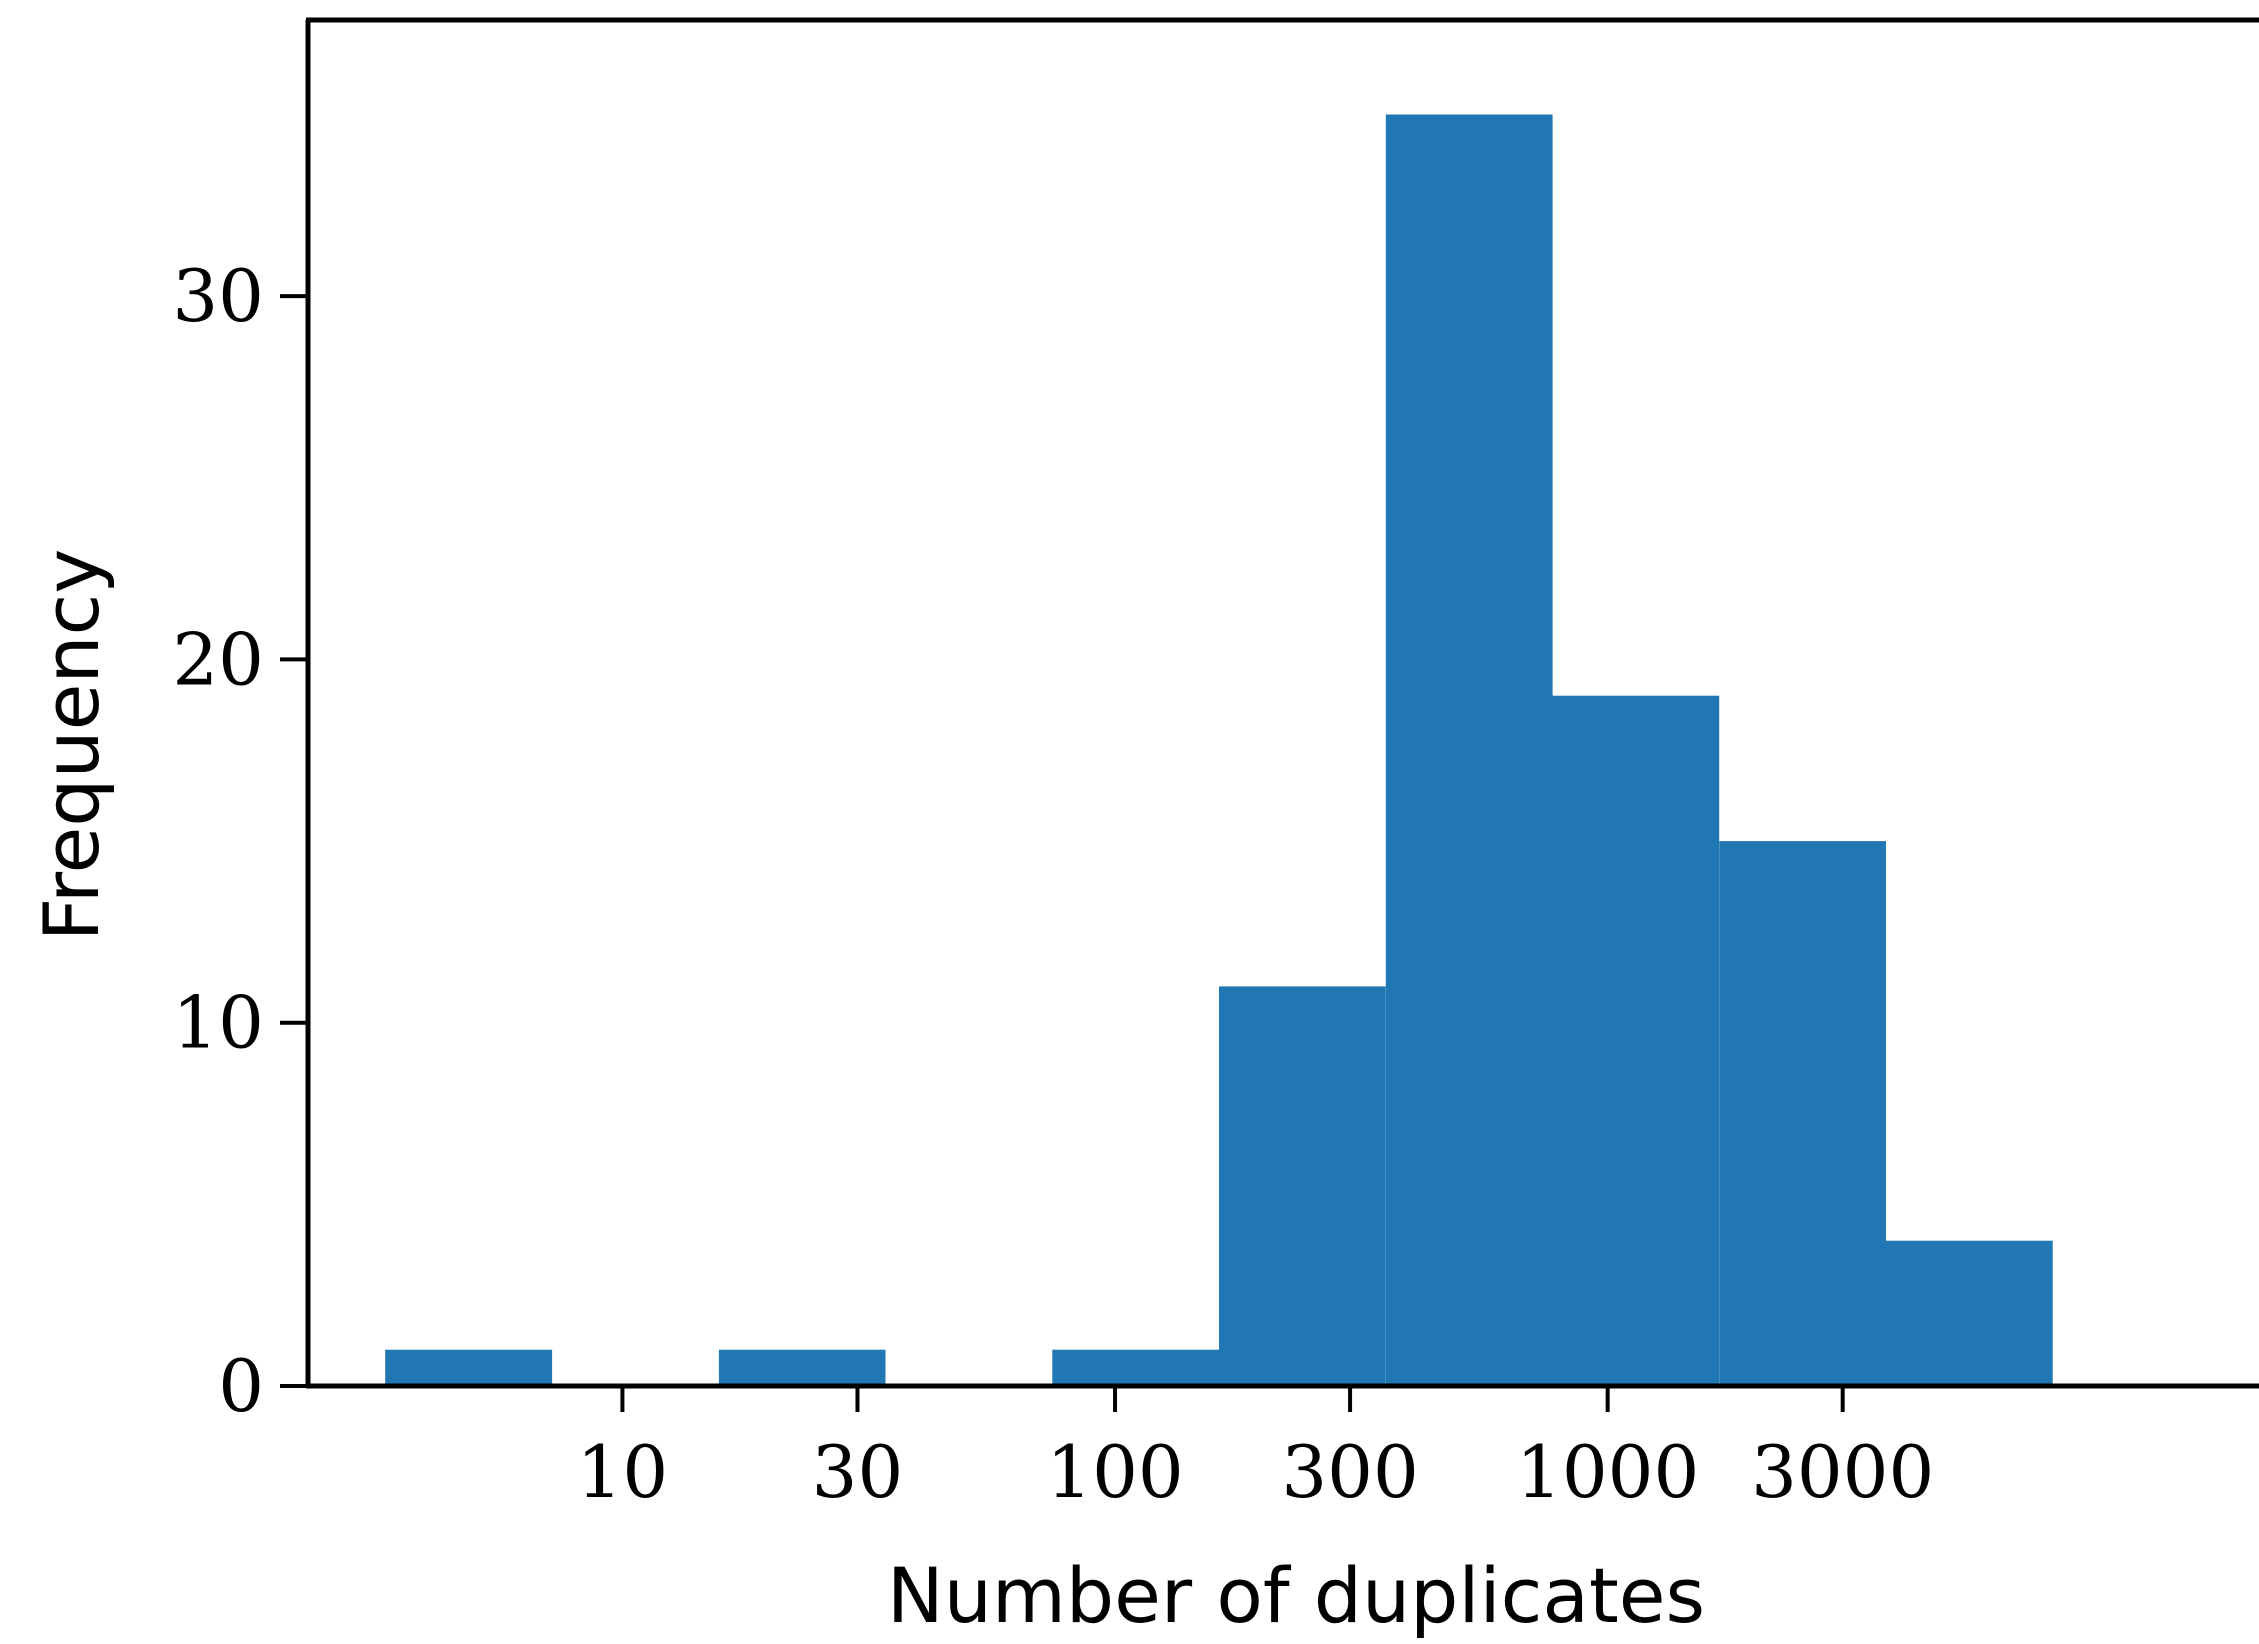 The image size is (2259, 1644). I want to click on y-tick-label: 30, so click(218, 296).